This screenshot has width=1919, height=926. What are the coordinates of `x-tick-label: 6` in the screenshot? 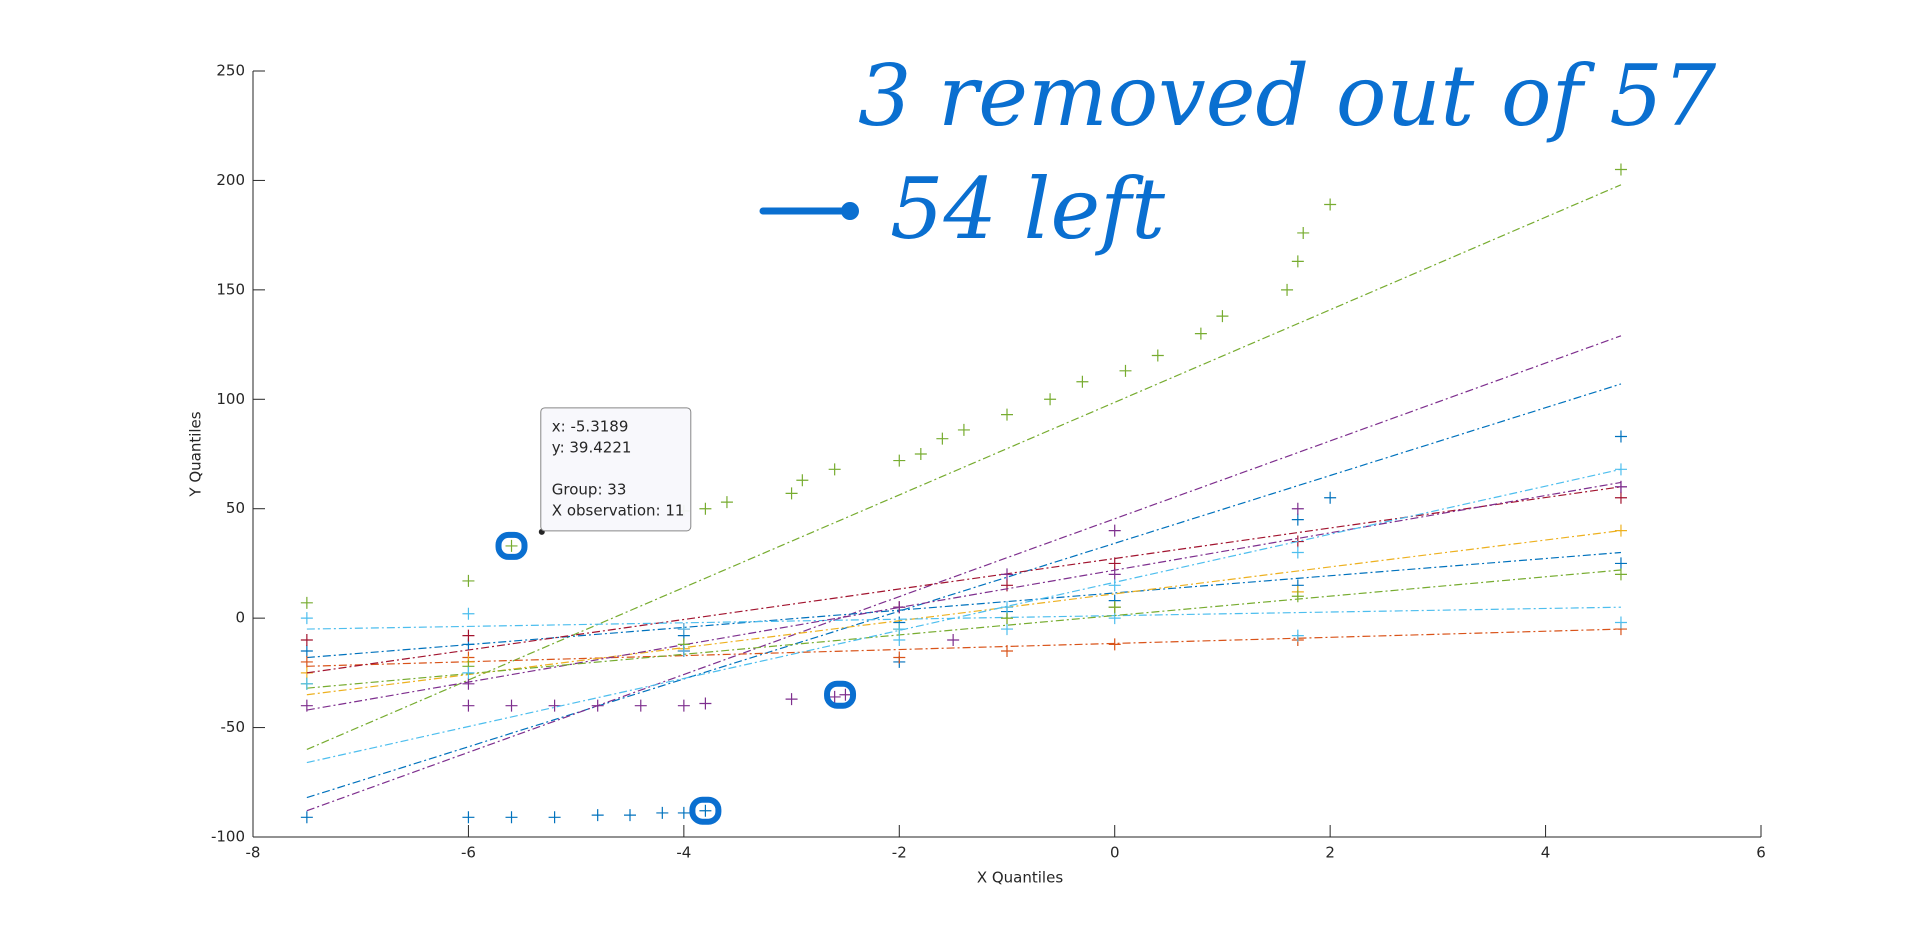 It's located at (1761, 853).